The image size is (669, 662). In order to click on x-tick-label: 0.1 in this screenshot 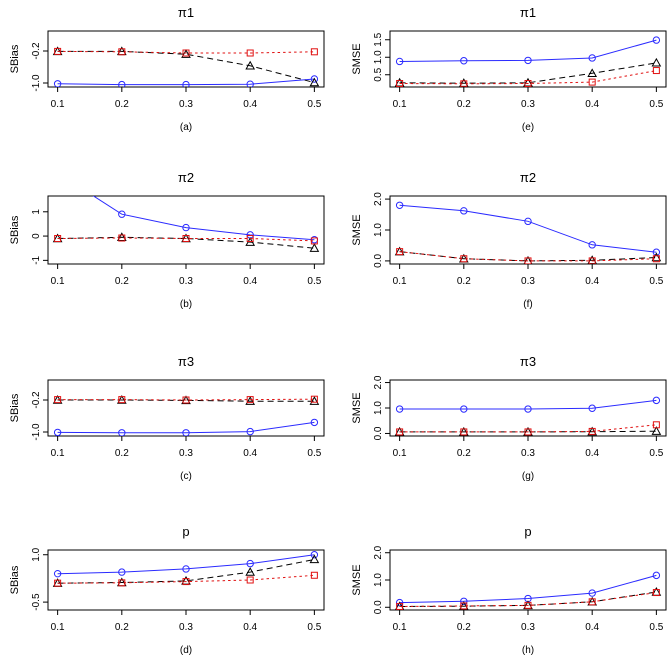, I will do `click(400, 453)`.